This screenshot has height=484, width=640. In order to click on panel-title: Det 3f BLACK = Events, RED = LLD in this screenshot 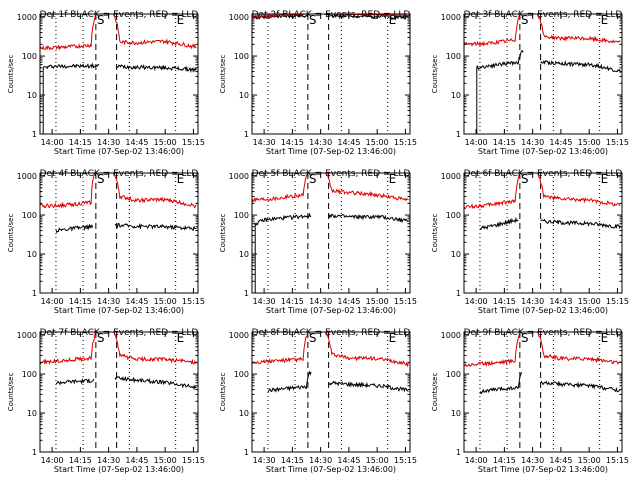, I will do `click(543, 15)`.